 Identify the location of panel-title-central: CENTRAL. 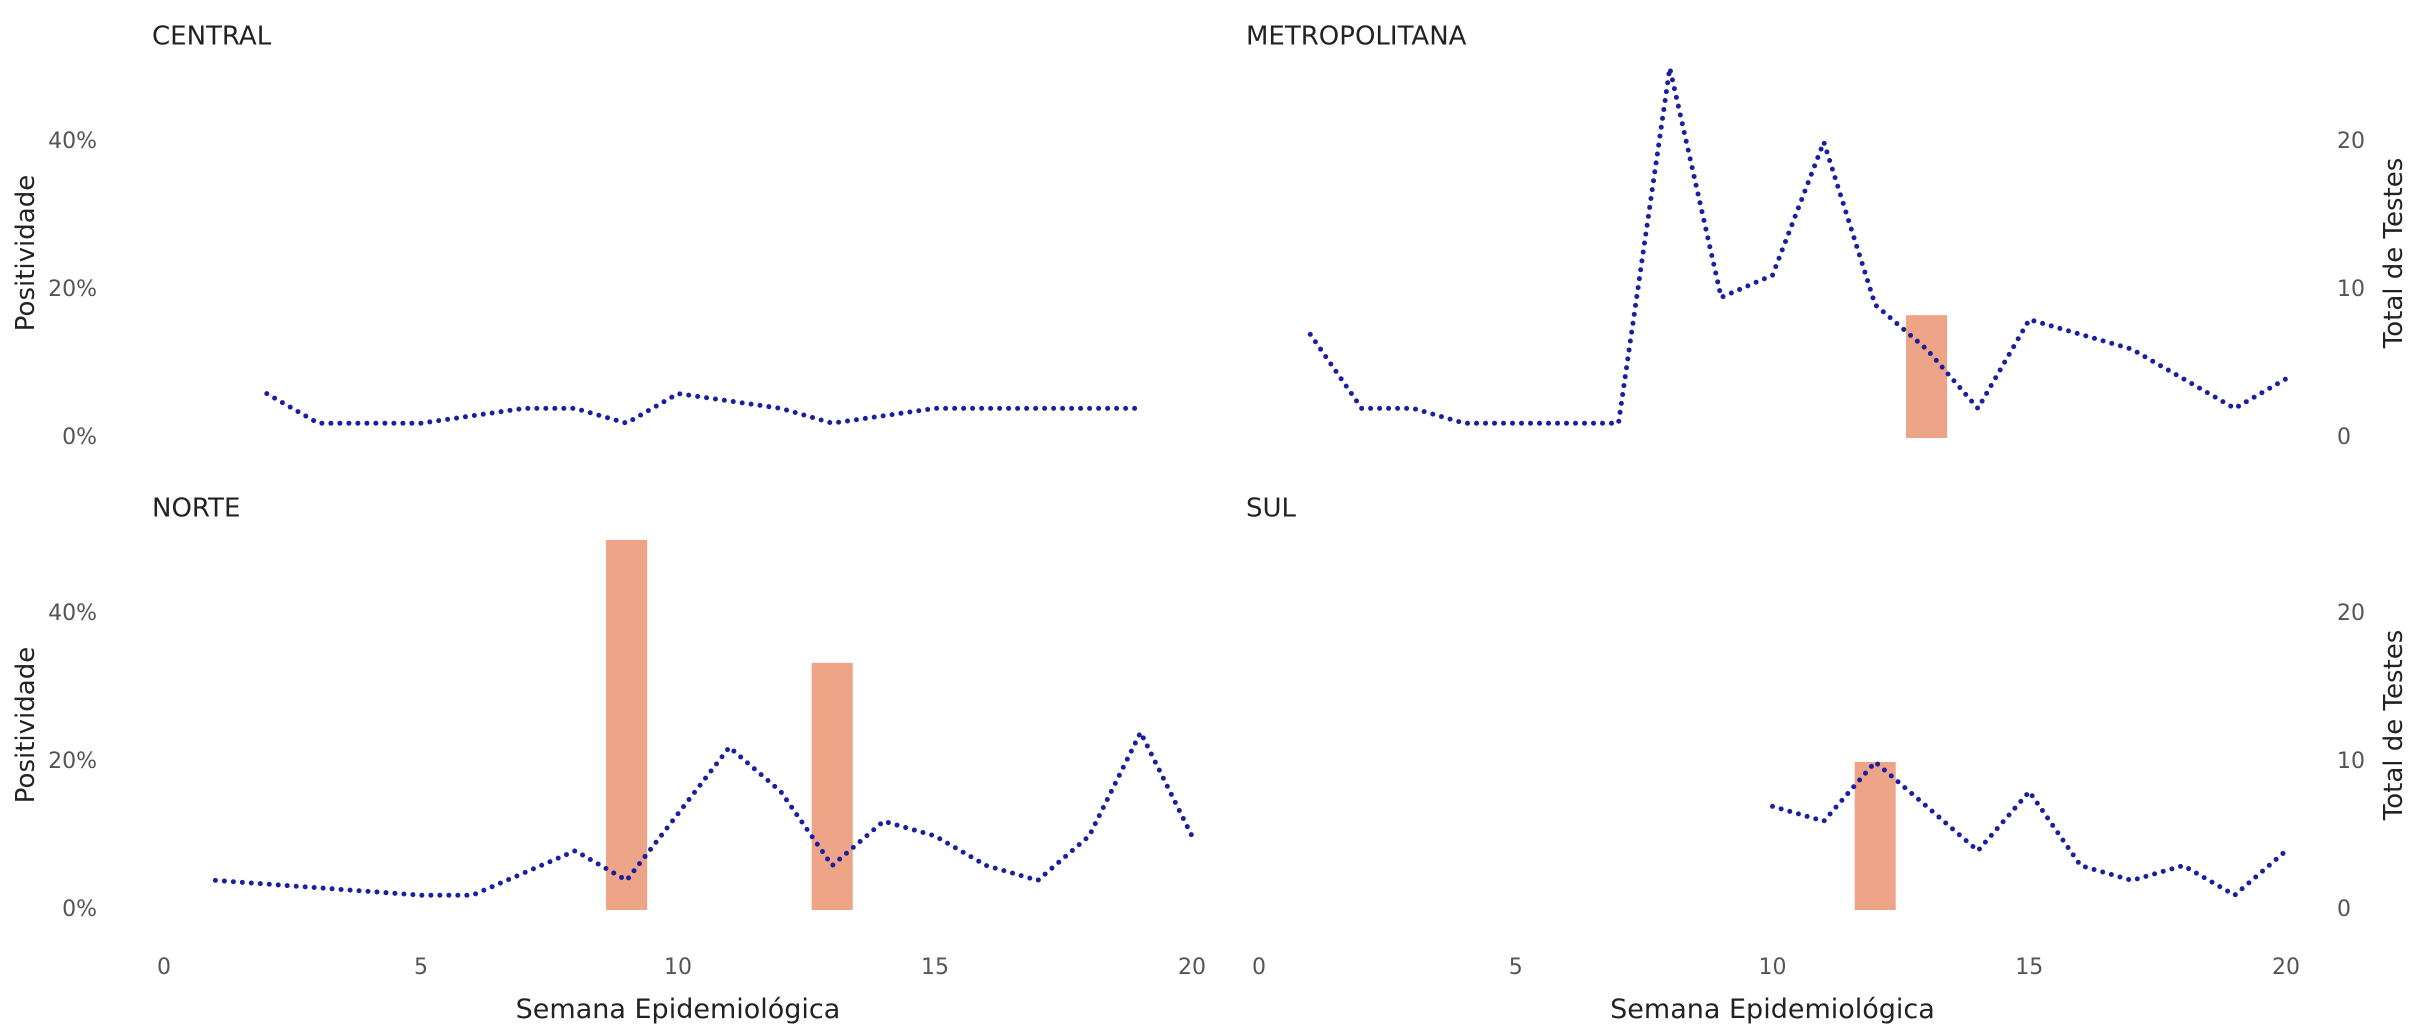
(212, 36).